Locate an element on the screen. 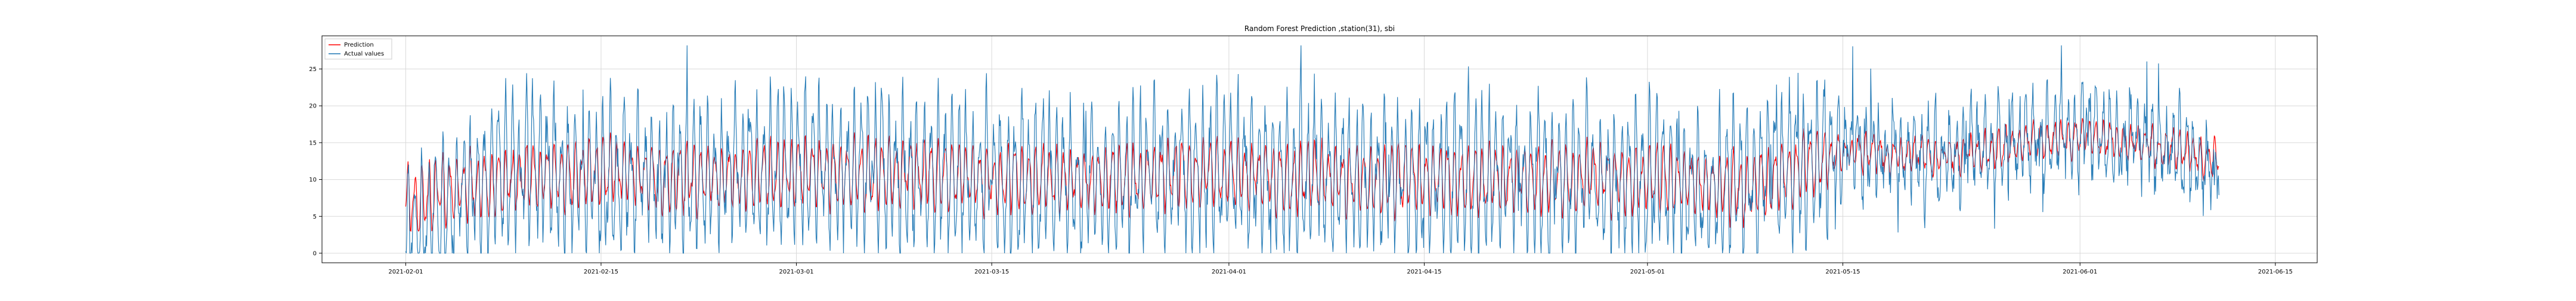 The width and height of the screenshot is (2576, 301). y-tick-label: 20 is located at coordinates (313, 106).